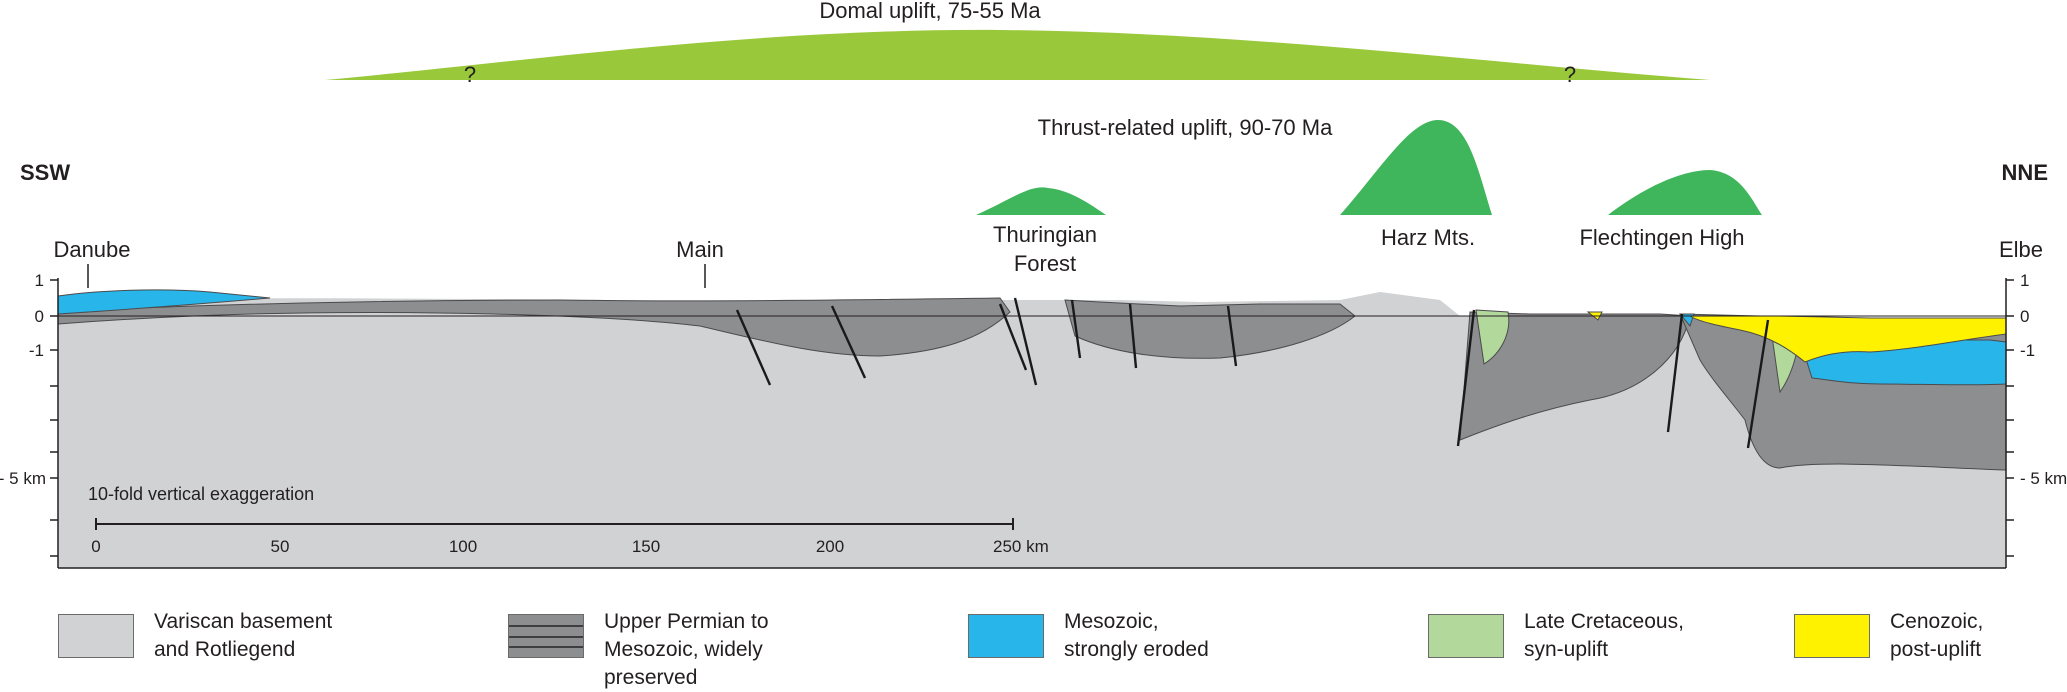  What do you see at coordinates (1428, 237) in the screenshot?
I see `place-harz: Harz Mts.` at bounding box center [1428, 237].